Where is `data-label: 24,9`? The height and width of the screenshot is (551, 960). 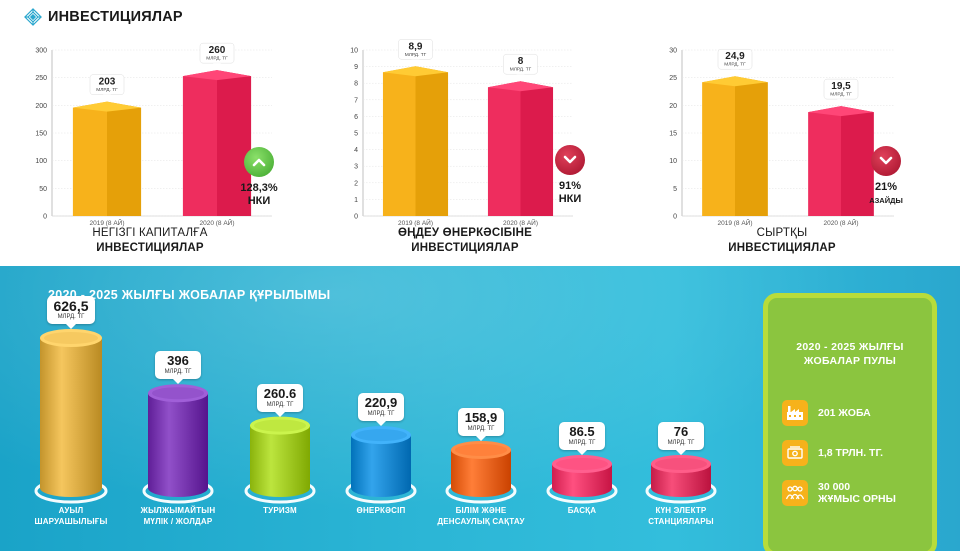
data-label: 24,9 is located at coordinates (735, 56).